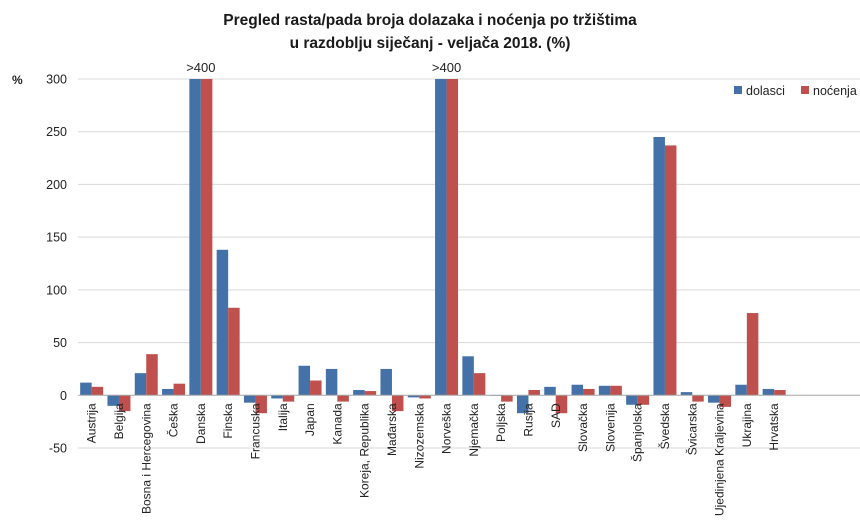  What do you see at coordinates (92, 423) in the screenshot?
I see `x-category-label: Austrija` at bounding box center [92, 423].